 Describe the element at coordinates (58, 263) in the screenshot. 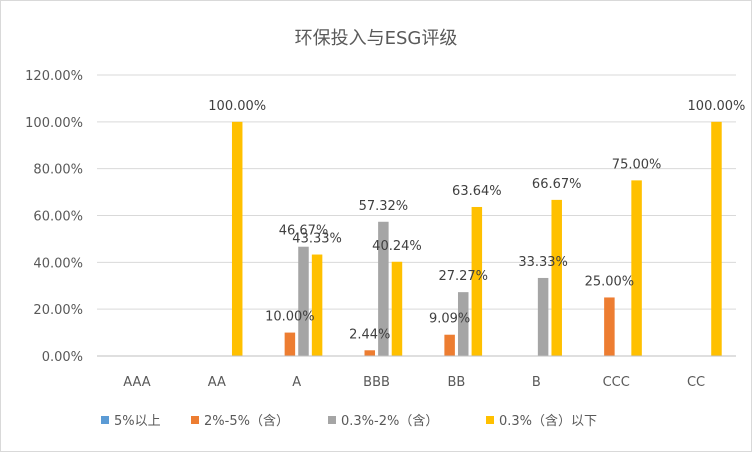

I see `y-tick-label: 40.00%` at that location.